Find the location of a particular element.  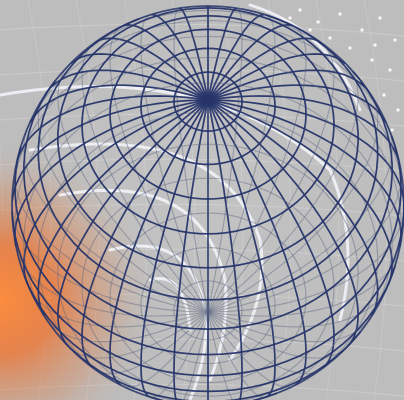

north-pole-hub is located at coordinates (208, 100).